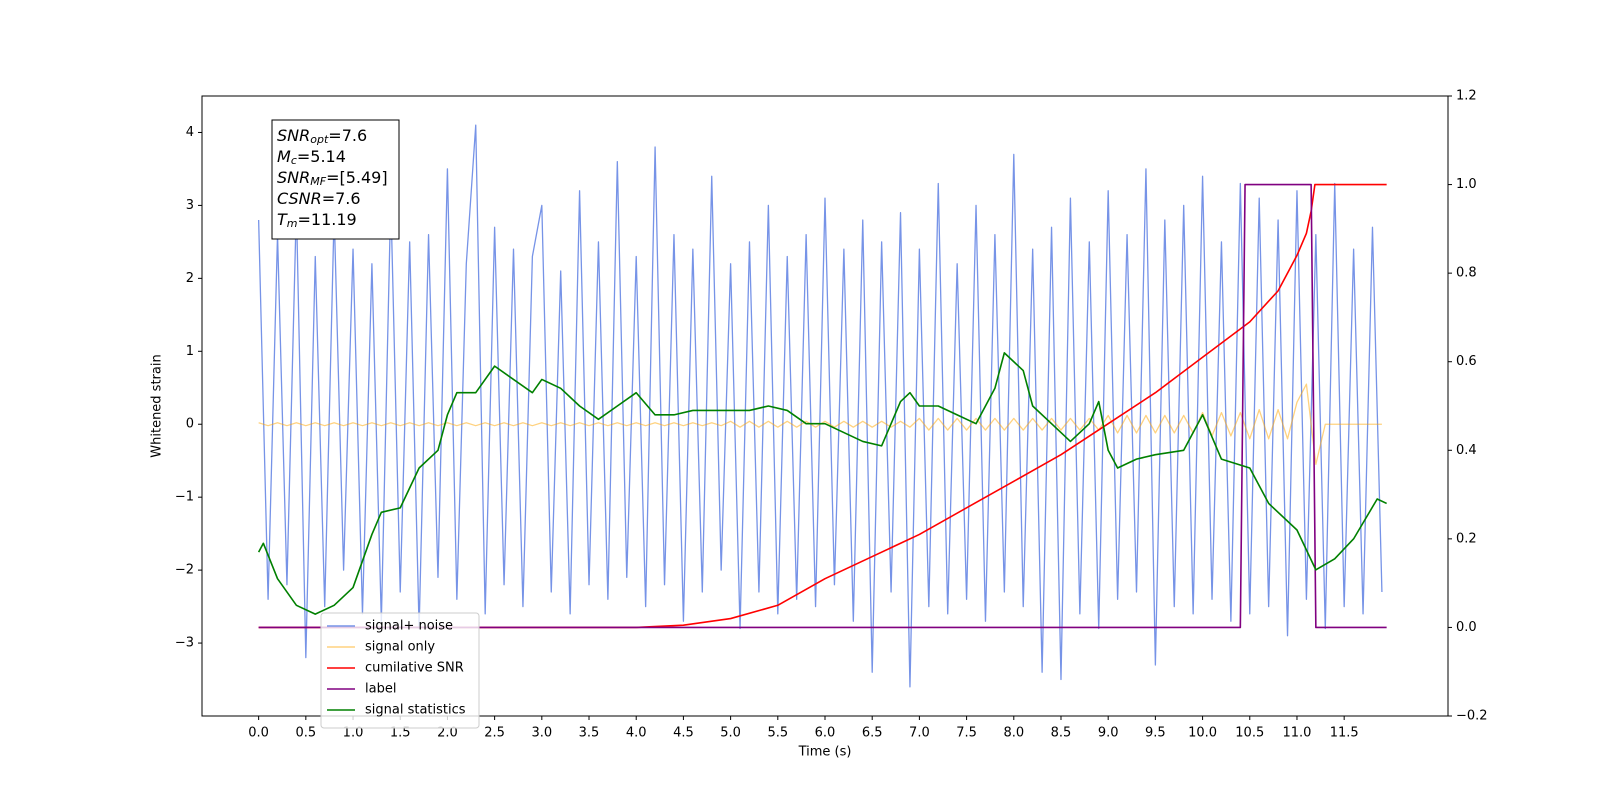 The width and height of the screenshot is (1600, 800). I want to click on y-axis-label: Whitened strain, so click(157, 405).